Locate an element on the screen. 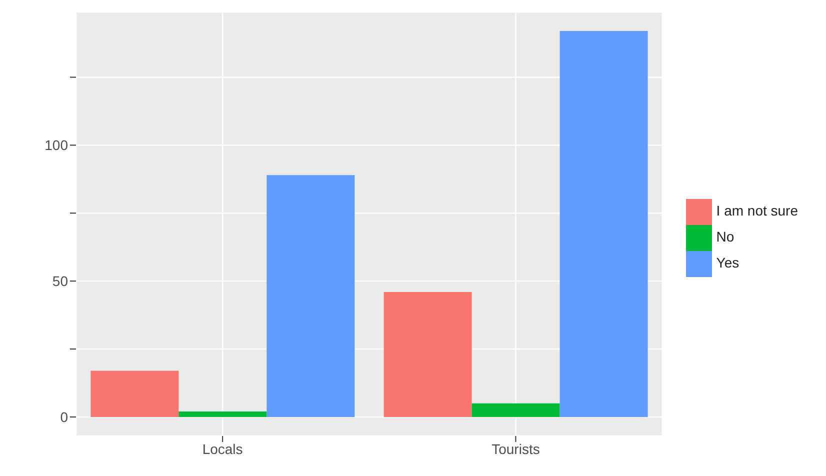 This screenshot has width=826, height=476. y-tick-label: 50 is located at coordinates (60, 281).